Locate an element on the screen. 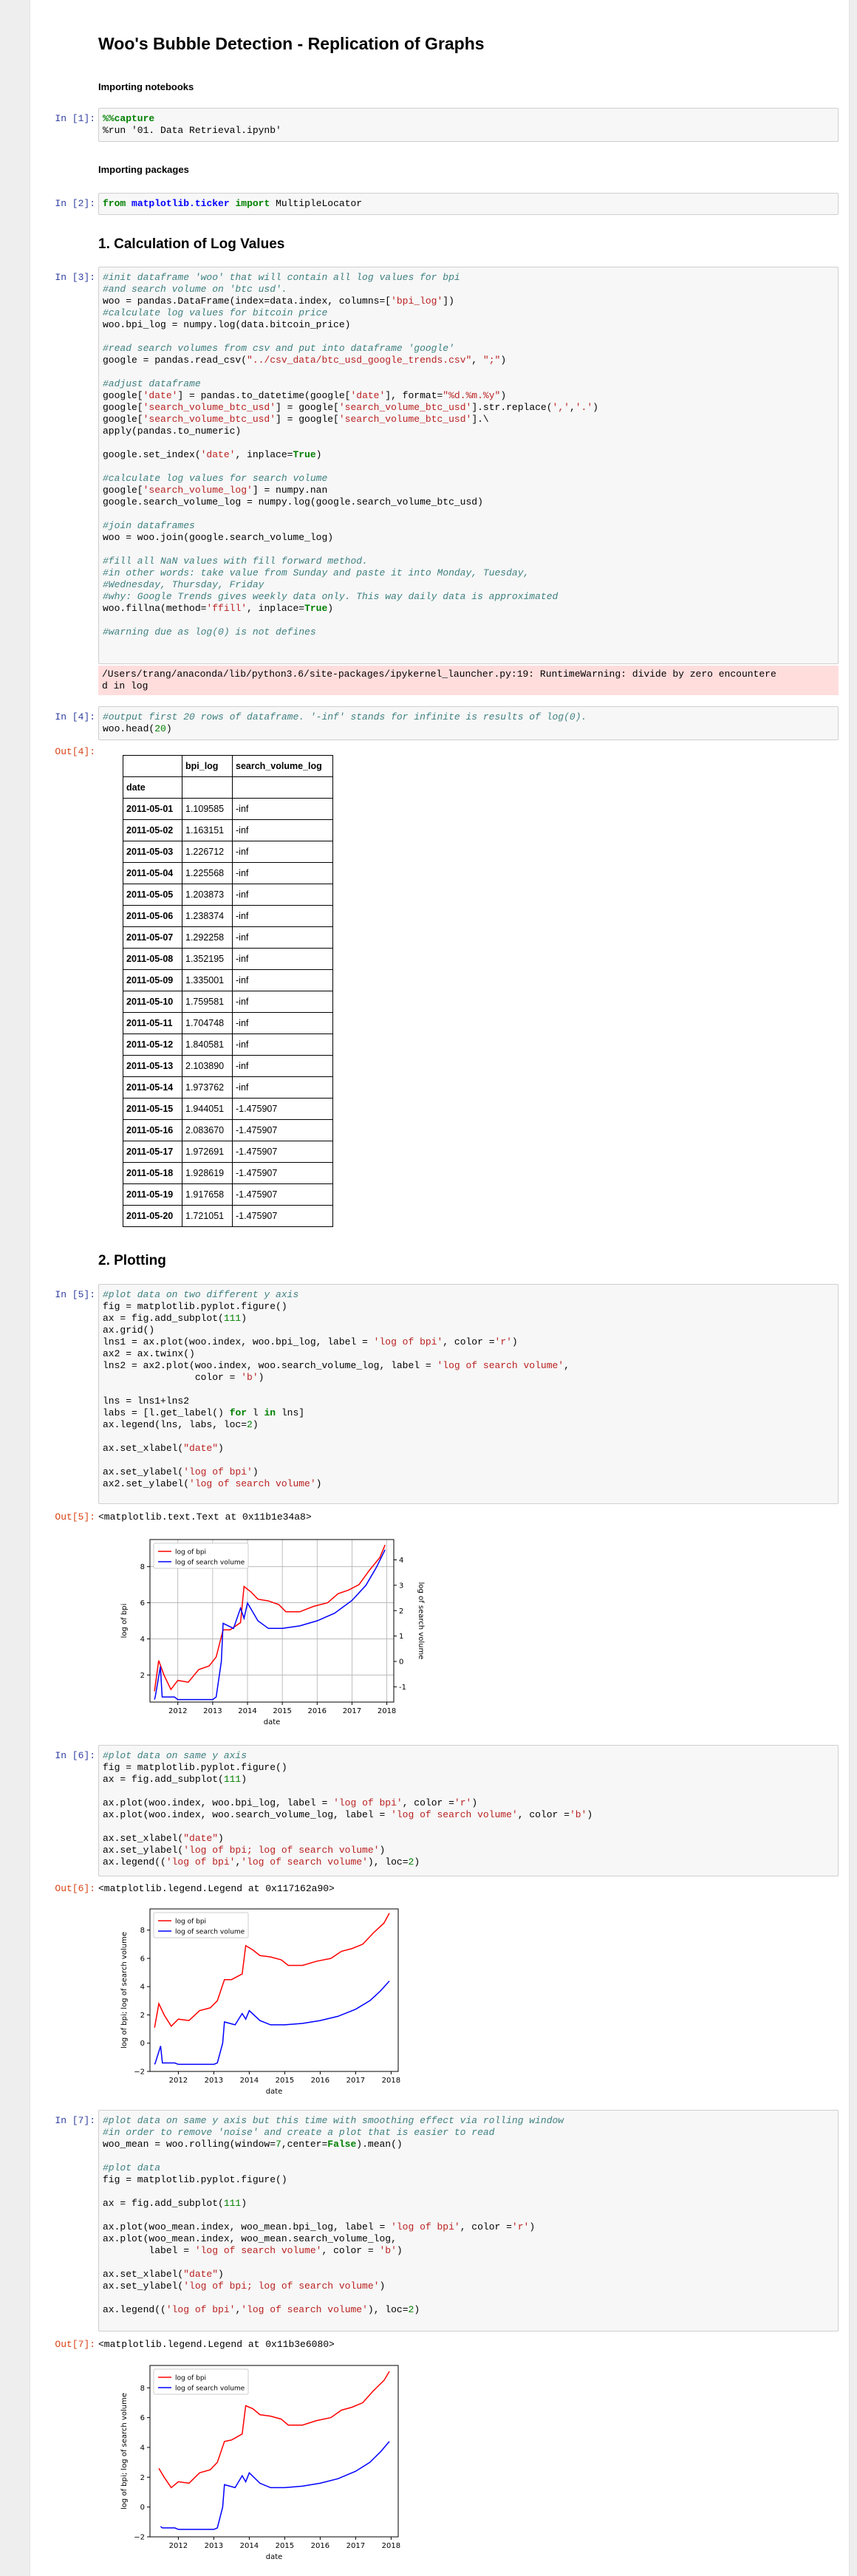  prompt-in-3: In [3]: is located at coordinates (75, 277).